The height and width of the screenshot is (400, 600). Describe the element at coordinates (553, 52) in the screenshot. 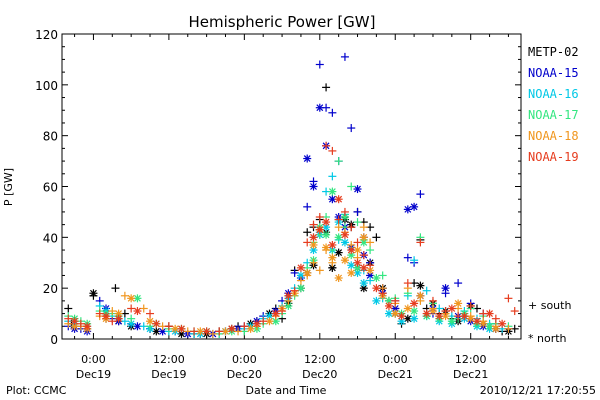

I see `legend-item-metp-02: METP-02` at that location.